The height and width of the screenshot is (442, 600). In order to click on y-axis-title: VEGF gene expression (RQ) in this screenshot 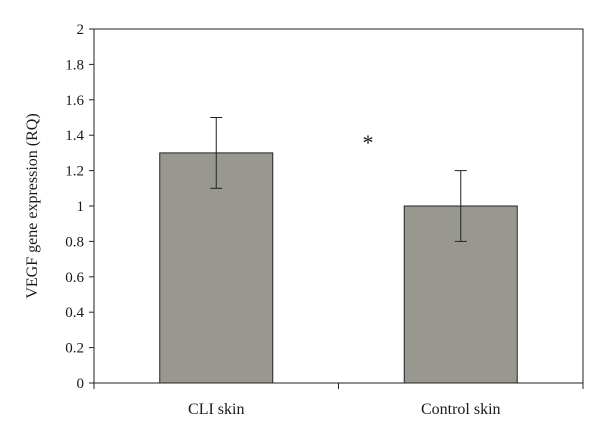, I will do `click(32, 205)`.